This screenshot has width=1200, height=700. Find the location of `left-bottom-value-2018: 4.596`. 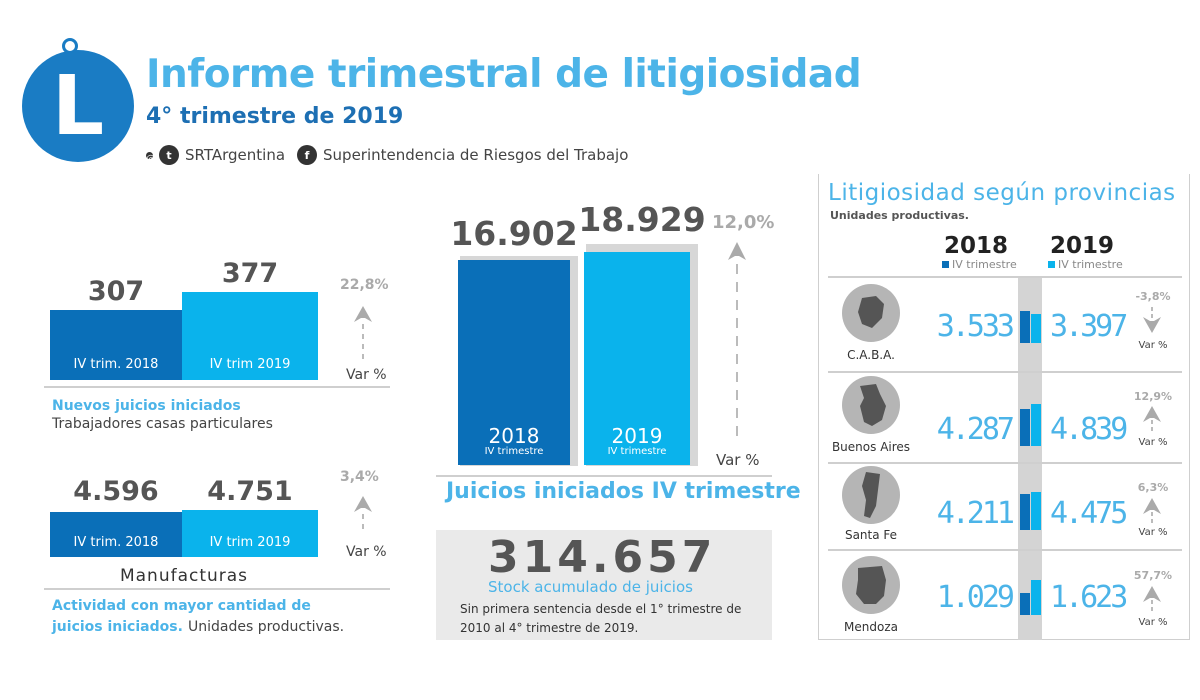

left-bottom-value-2018: 4.596 is located at coordinates (116, 491).